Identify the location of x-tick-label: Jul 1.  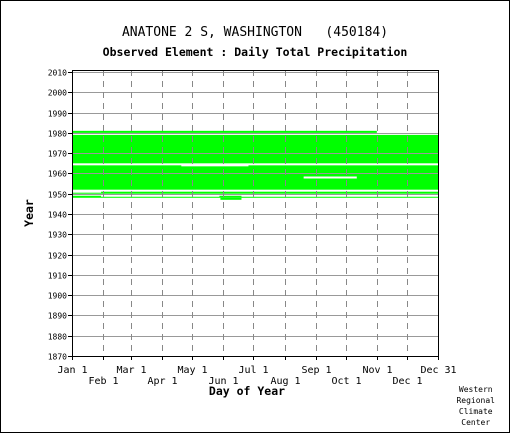
(253, 370).